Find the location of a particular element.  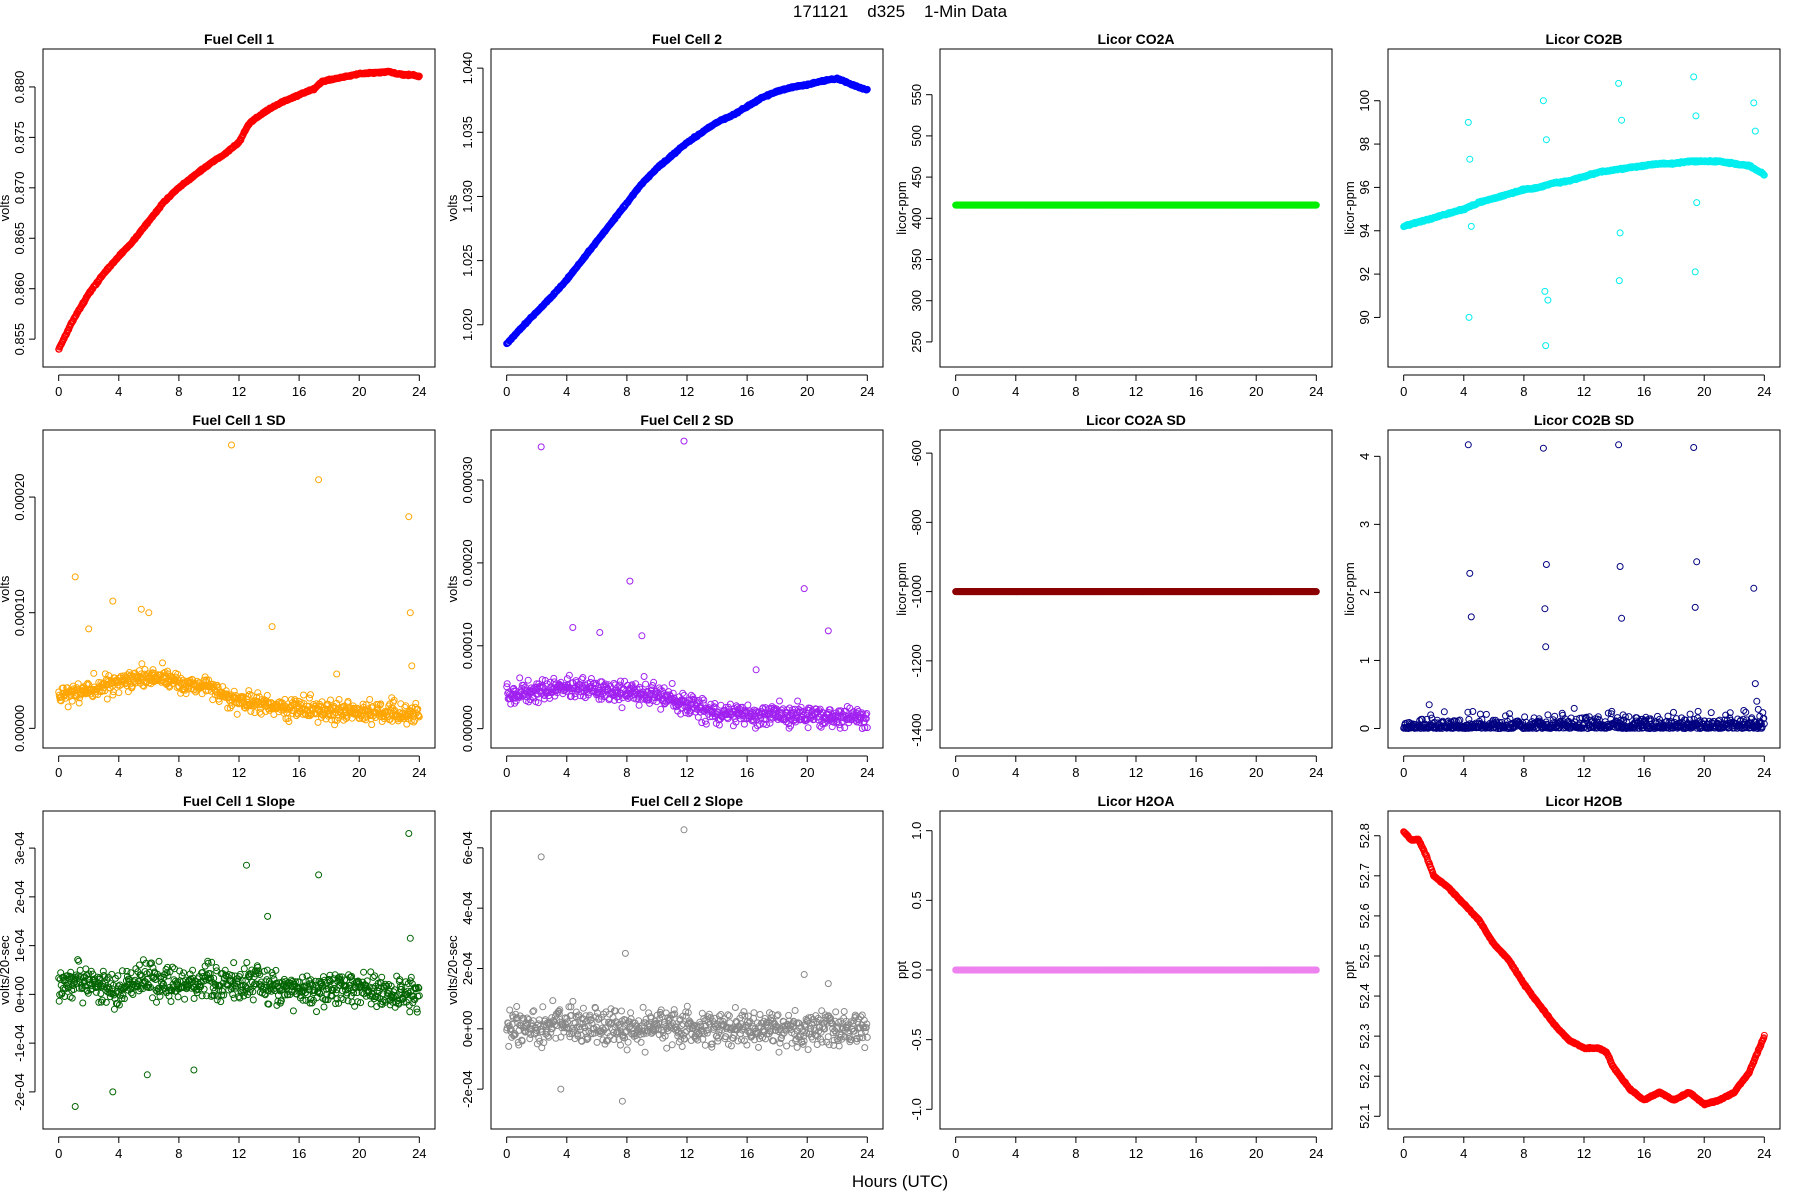

y-tick-label: 0.865 is located at coordinates (19, 238).